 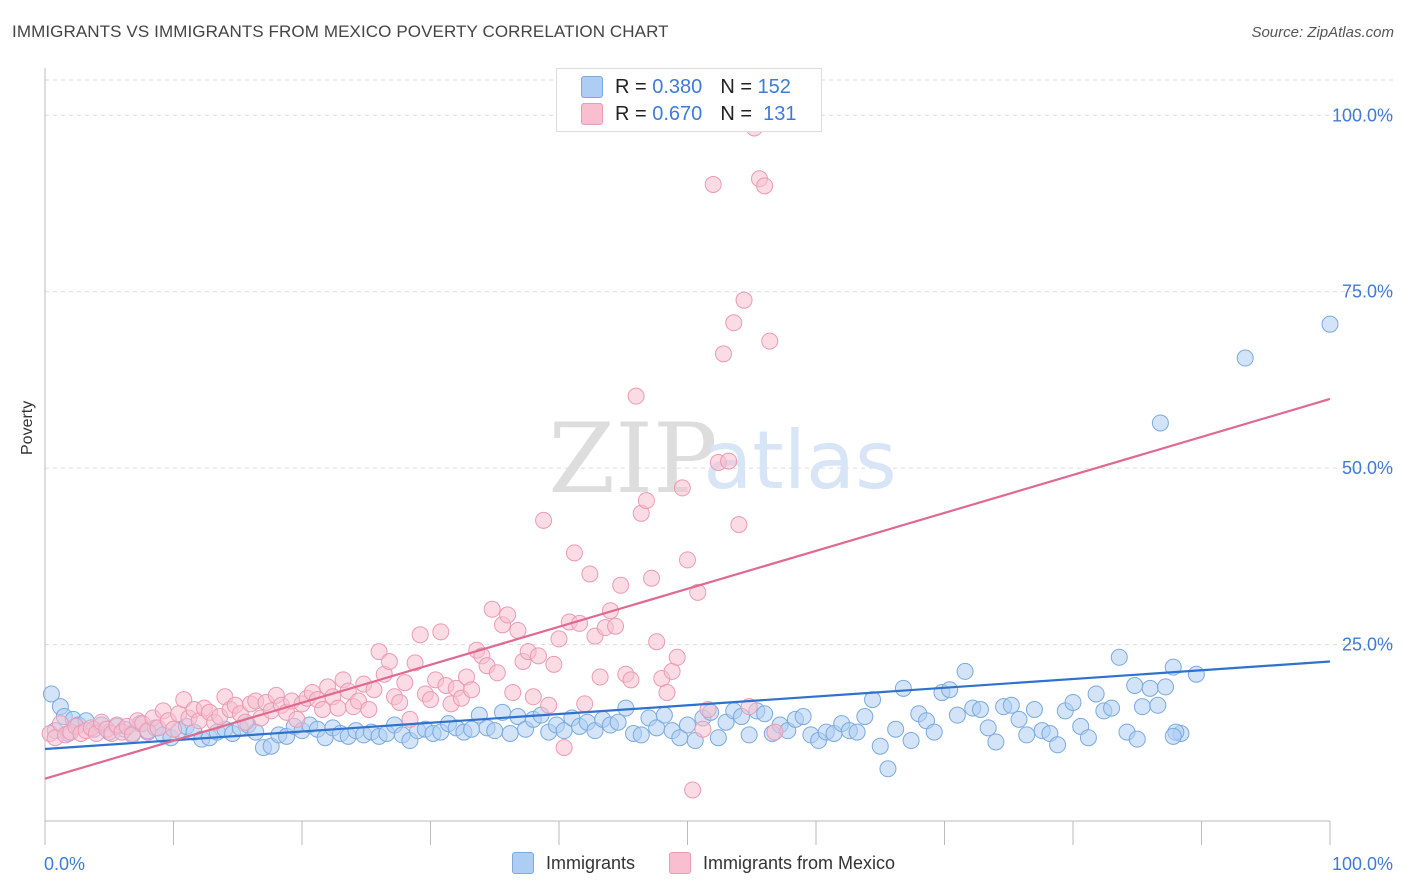 I want to click on trend-line-immigrants, so click(x=687, y=705).